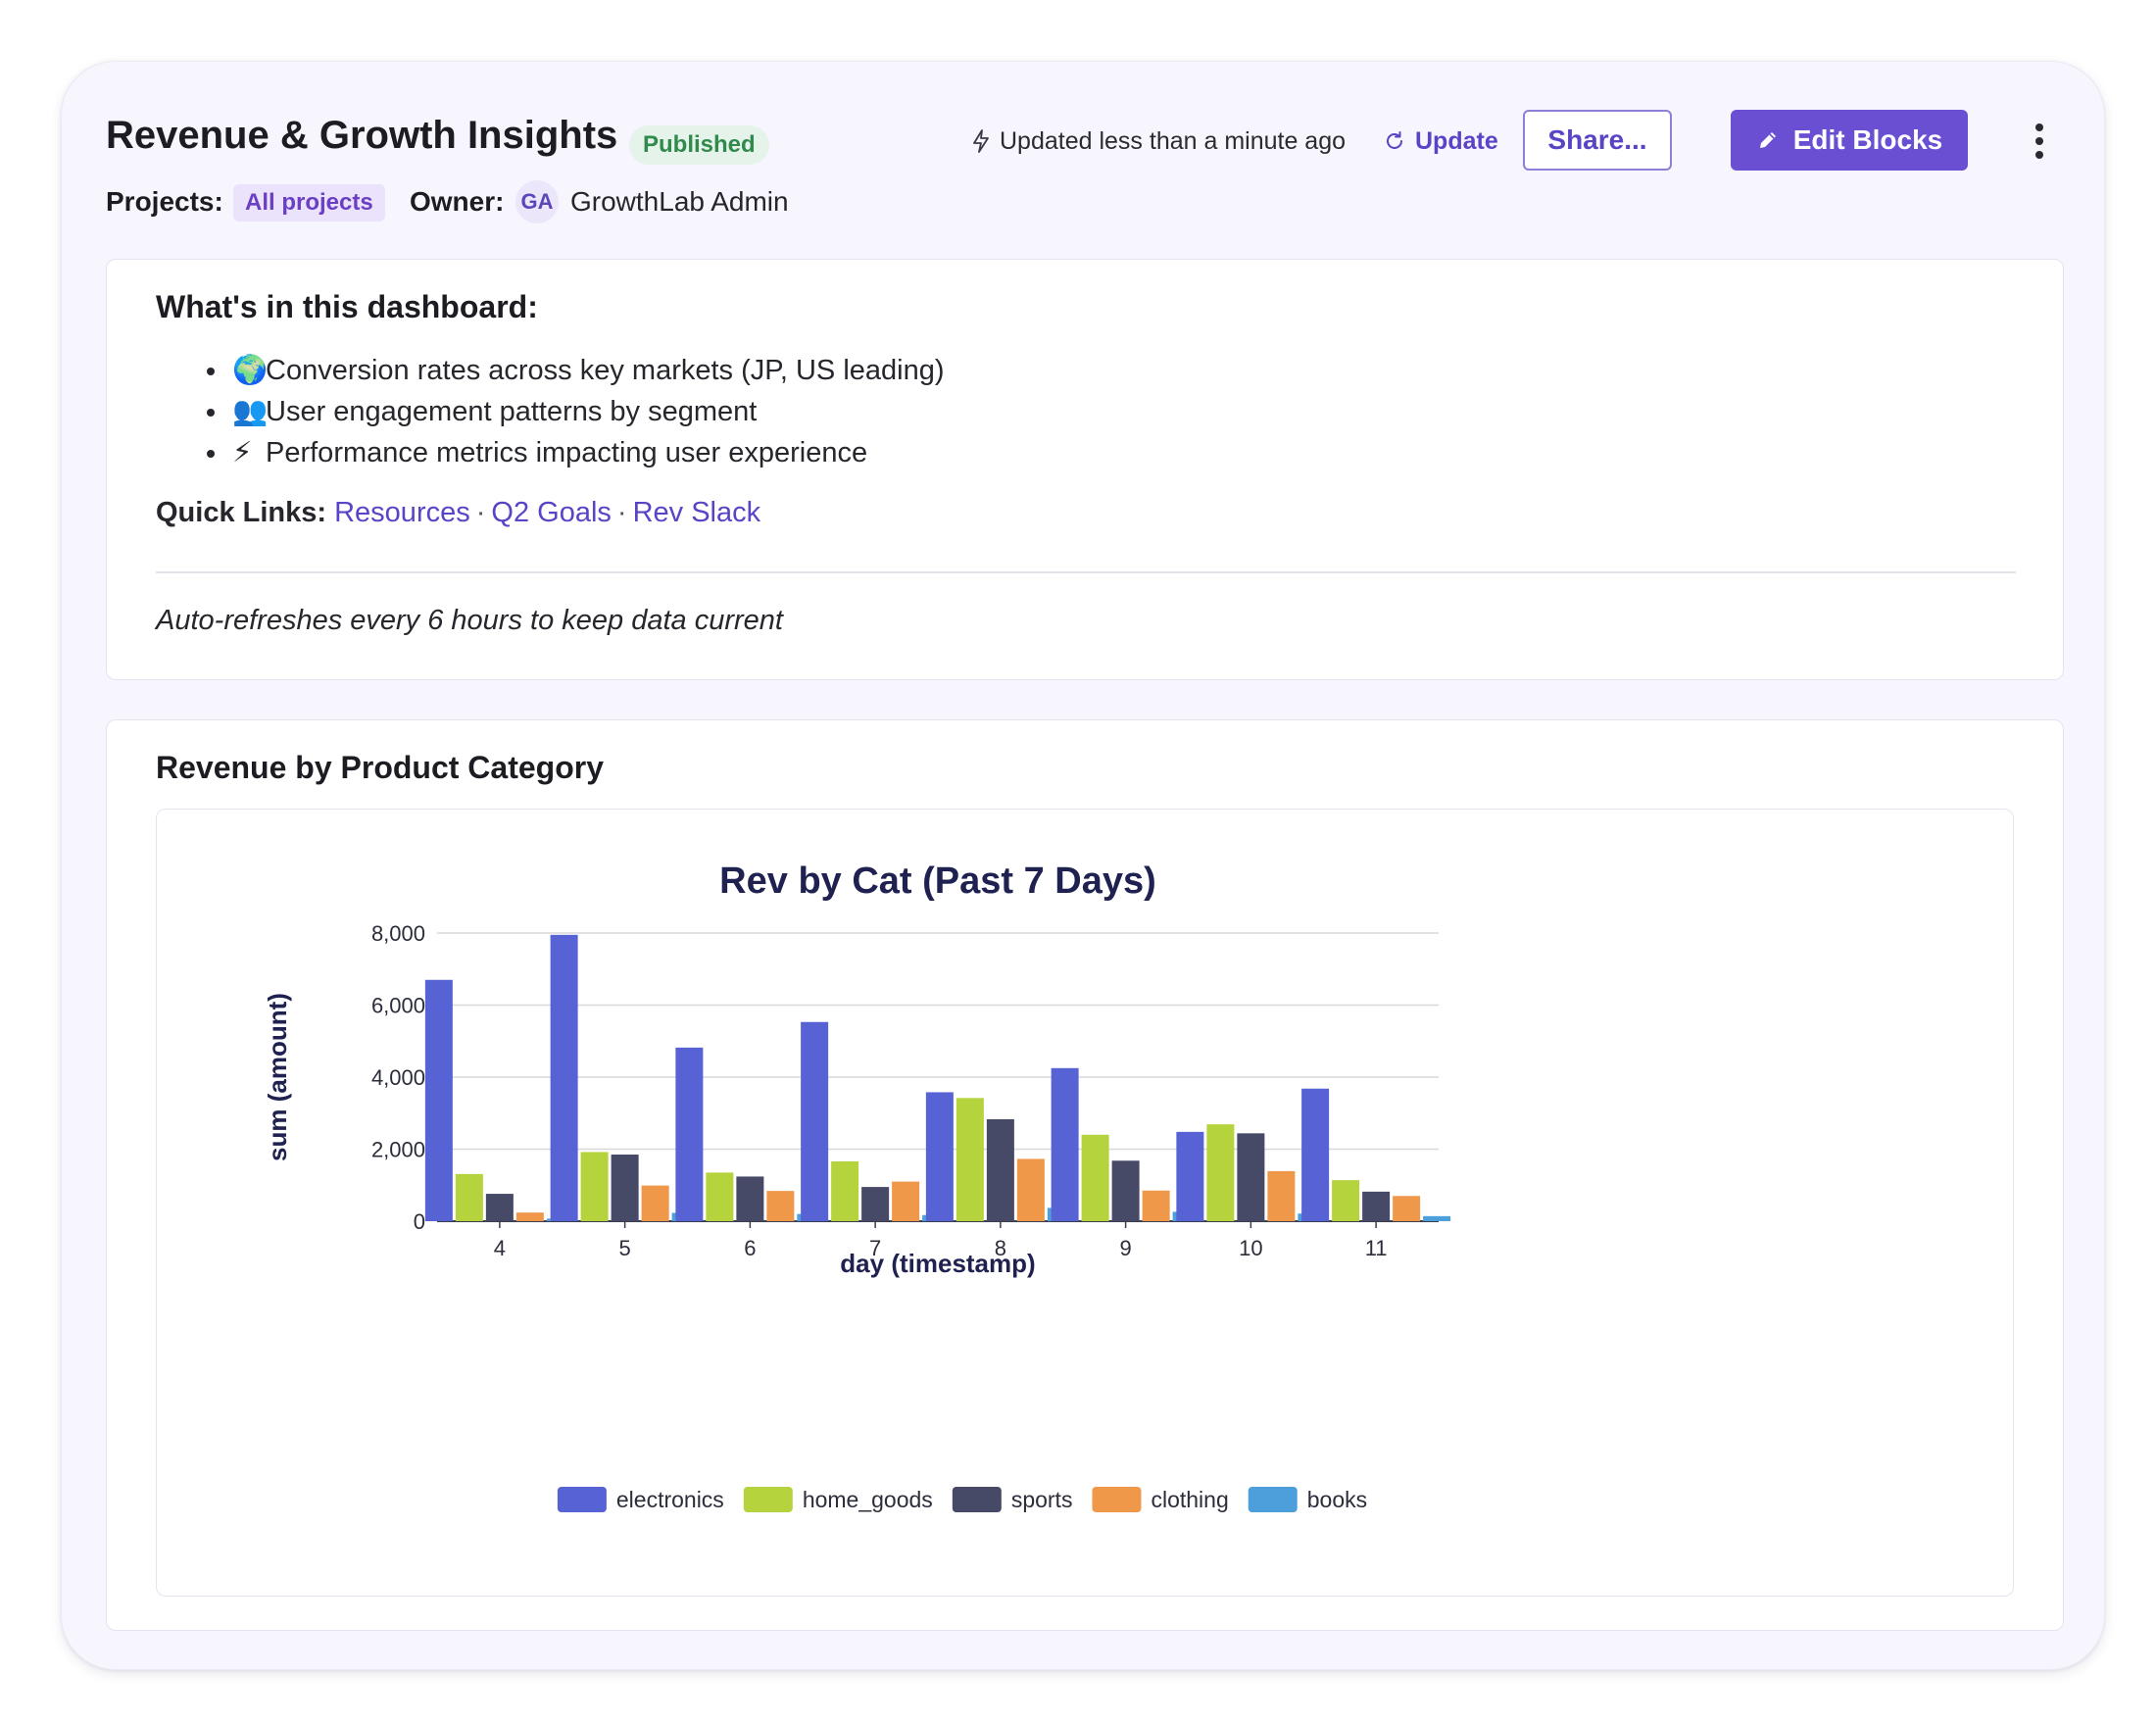 The width and height of the screenshot is (2156, 1723). What do you see at coordinates (398, 1150) in the screenshot?
I see `y-tick-label: 2,000` at bounding box center [398, 1150].